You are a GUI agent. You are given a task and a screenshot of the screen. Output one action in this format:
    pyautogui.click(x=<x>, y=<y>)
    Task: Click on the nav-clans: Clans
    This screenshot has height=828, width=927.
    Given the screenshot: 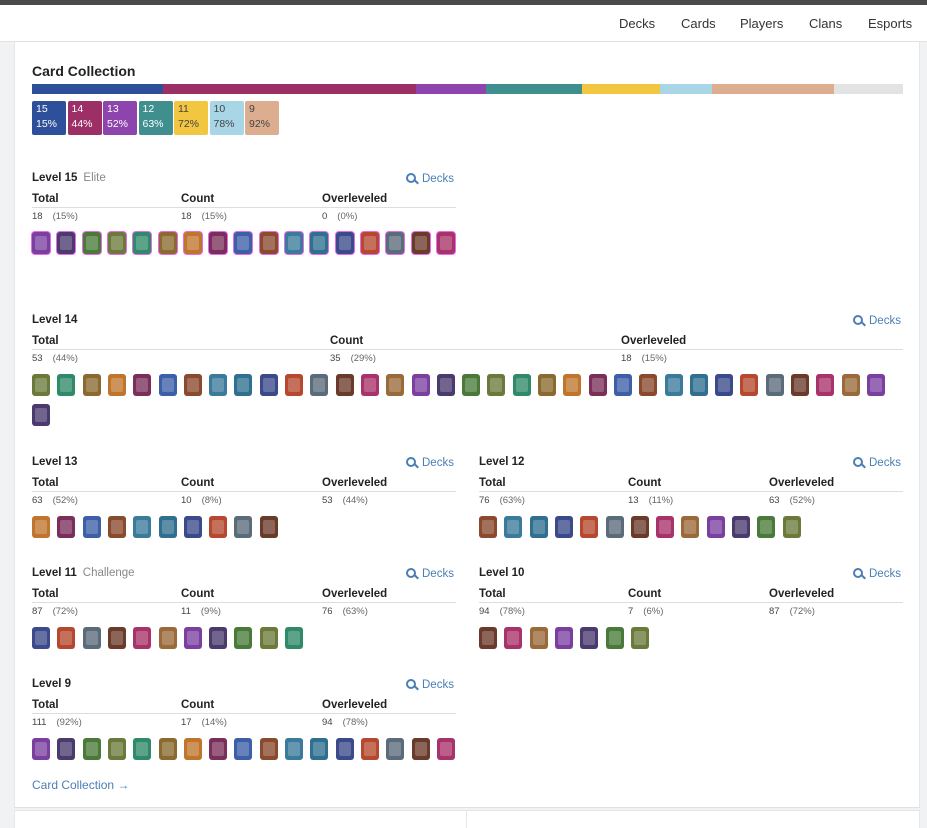 What is the action you would take?
    pyautogui.click(x=826, y=23)
    